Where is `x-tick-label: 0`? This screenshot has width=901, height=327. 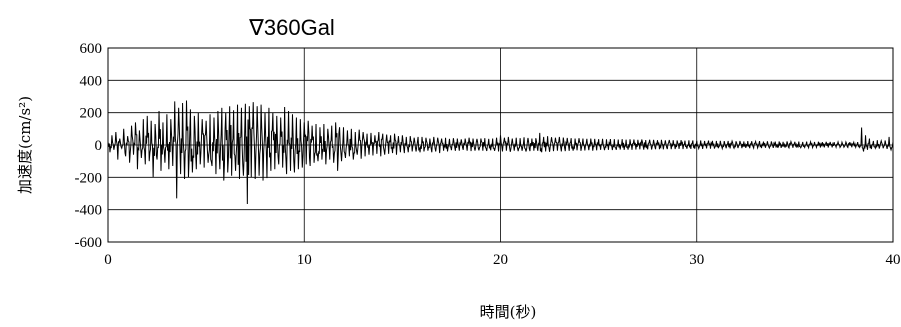 x-tick-label: 0 is located at coordinates (108, 260).